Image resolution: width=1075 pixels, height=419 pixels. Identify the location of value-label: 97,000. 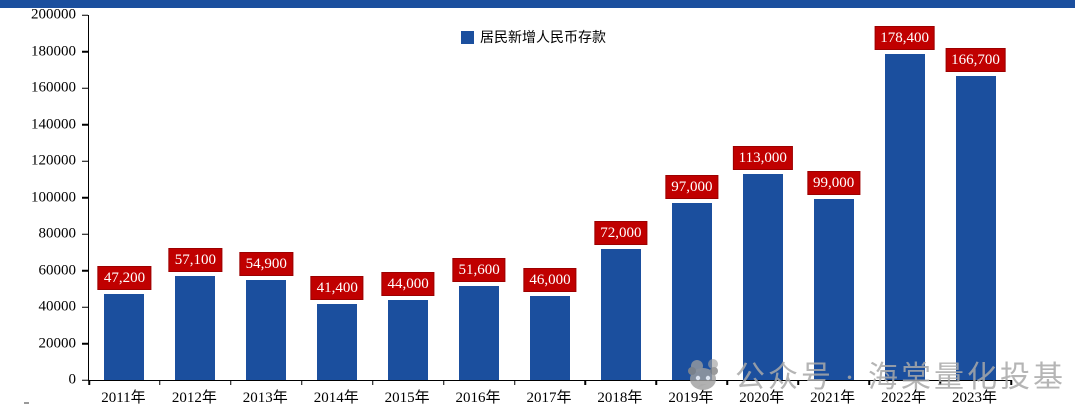
(692, 186).